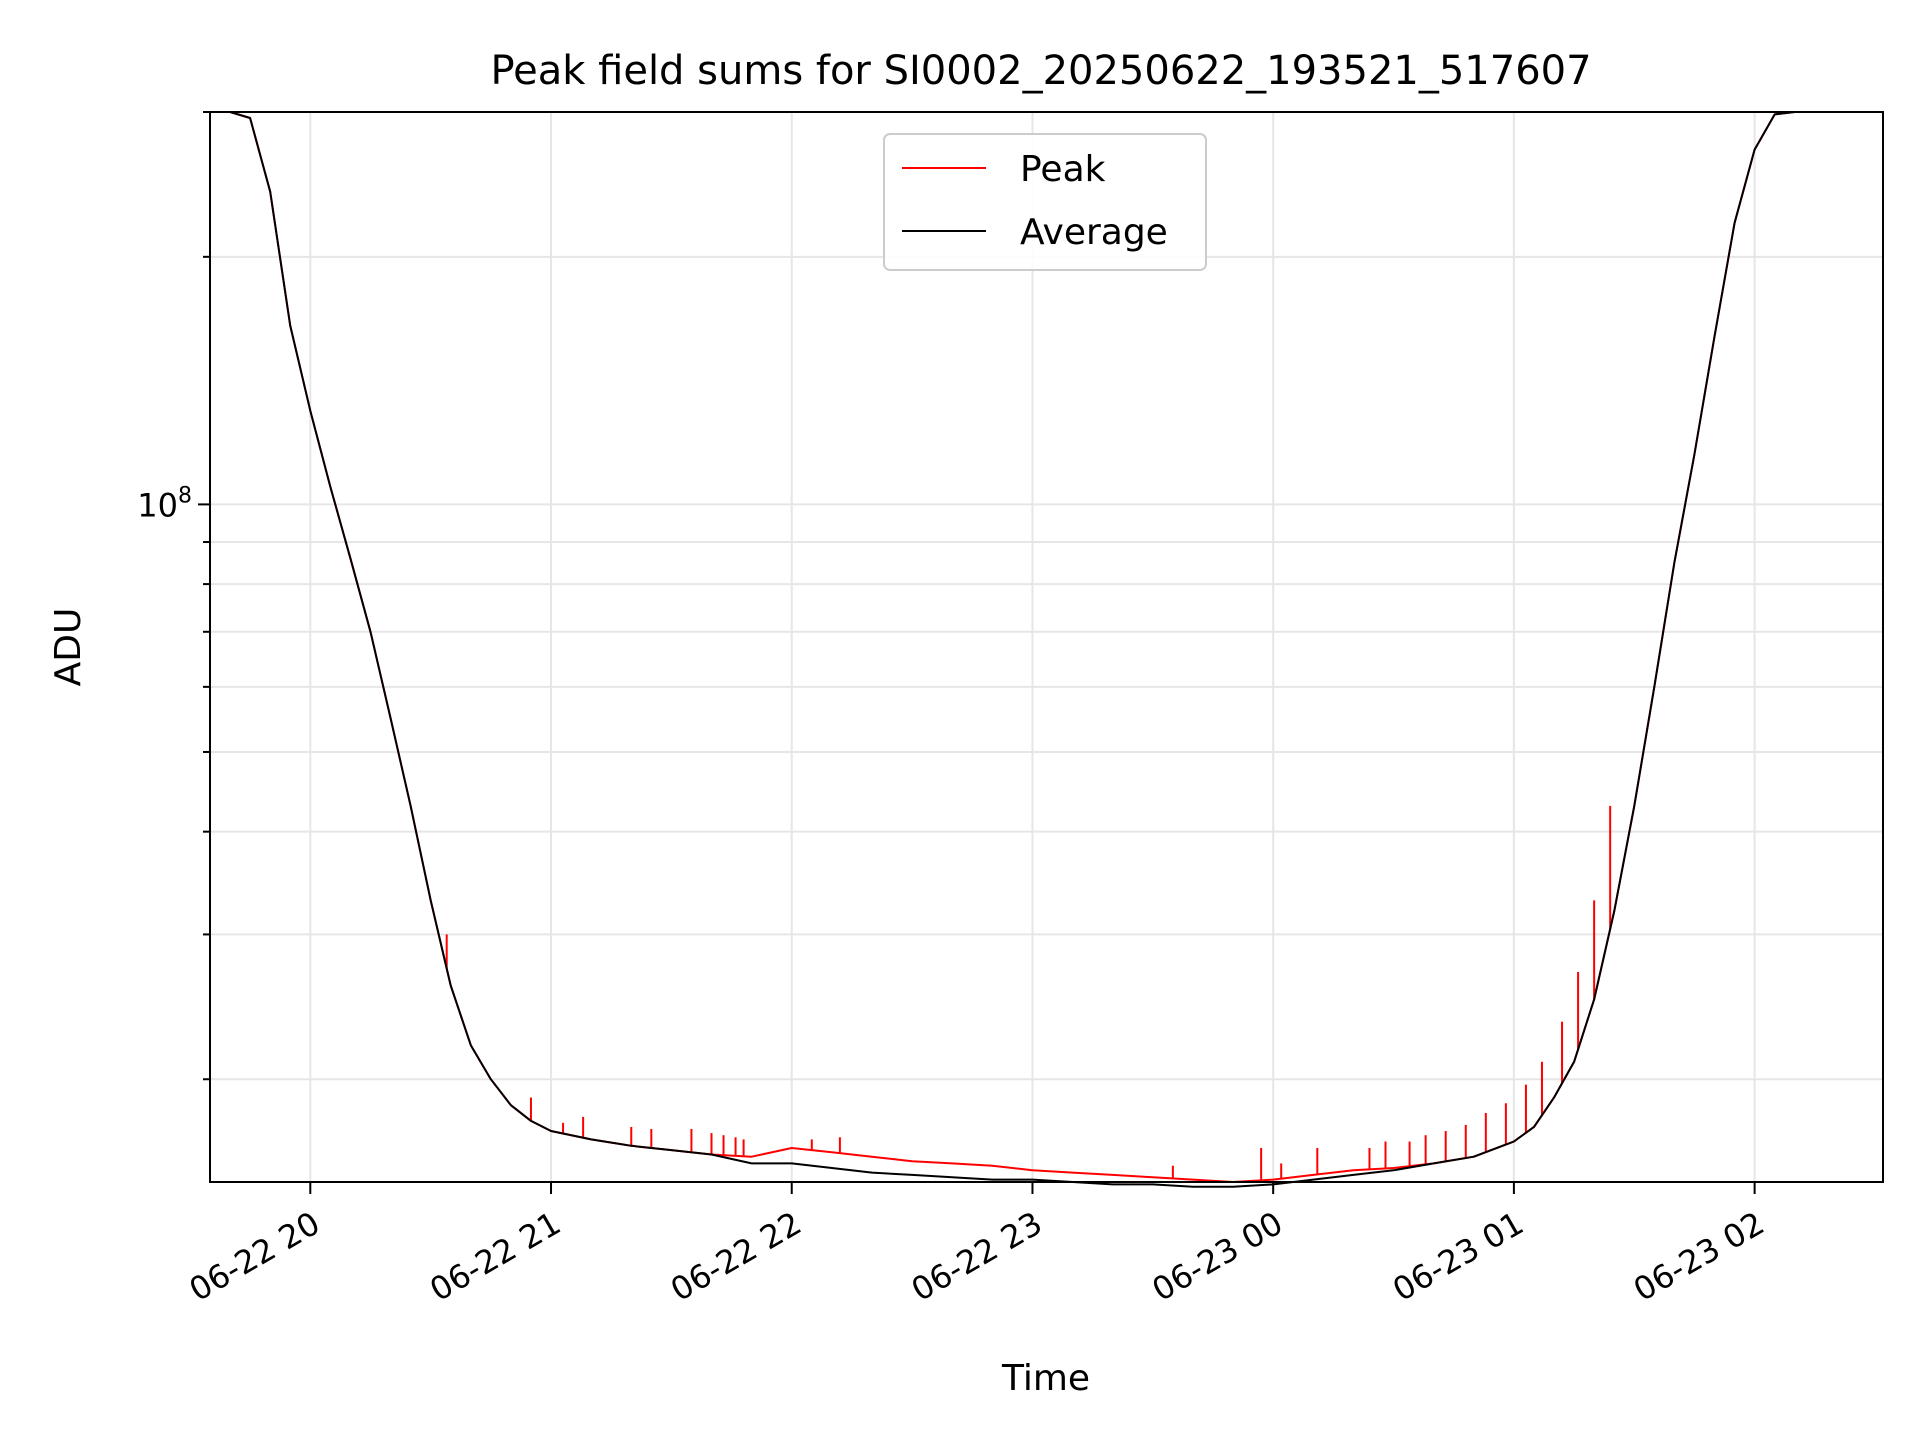 The image size is (1920, 1440). Describe the element at coordinates (1063, 169) in the screenshot. I see `legend-peak-label: Peak` at that location.